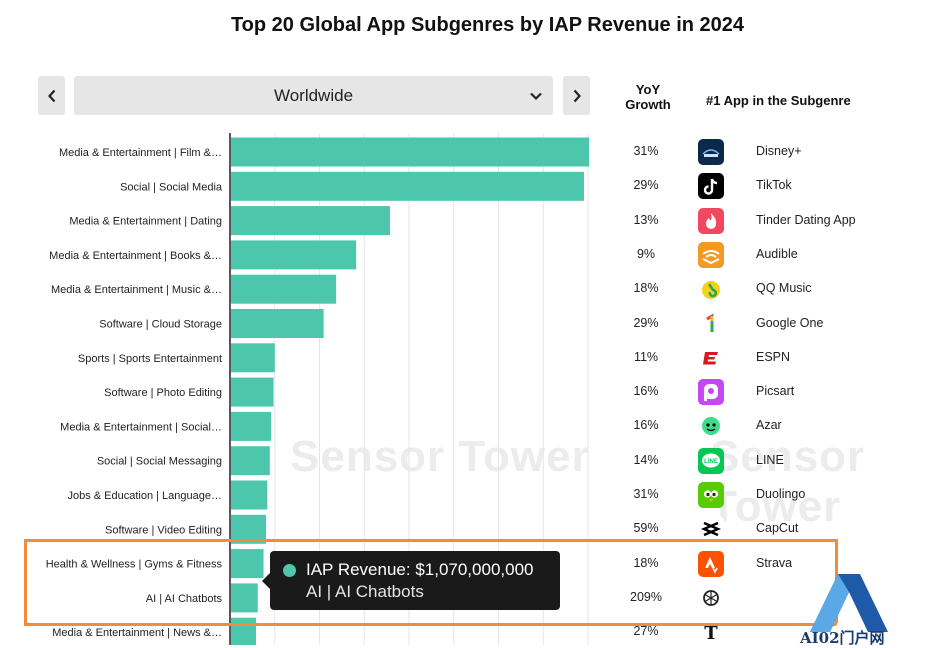 The image size is (945, 648). Describe the element at coordinates (774, 562) in the screenshot. I see `app-name: Strava` at that location.